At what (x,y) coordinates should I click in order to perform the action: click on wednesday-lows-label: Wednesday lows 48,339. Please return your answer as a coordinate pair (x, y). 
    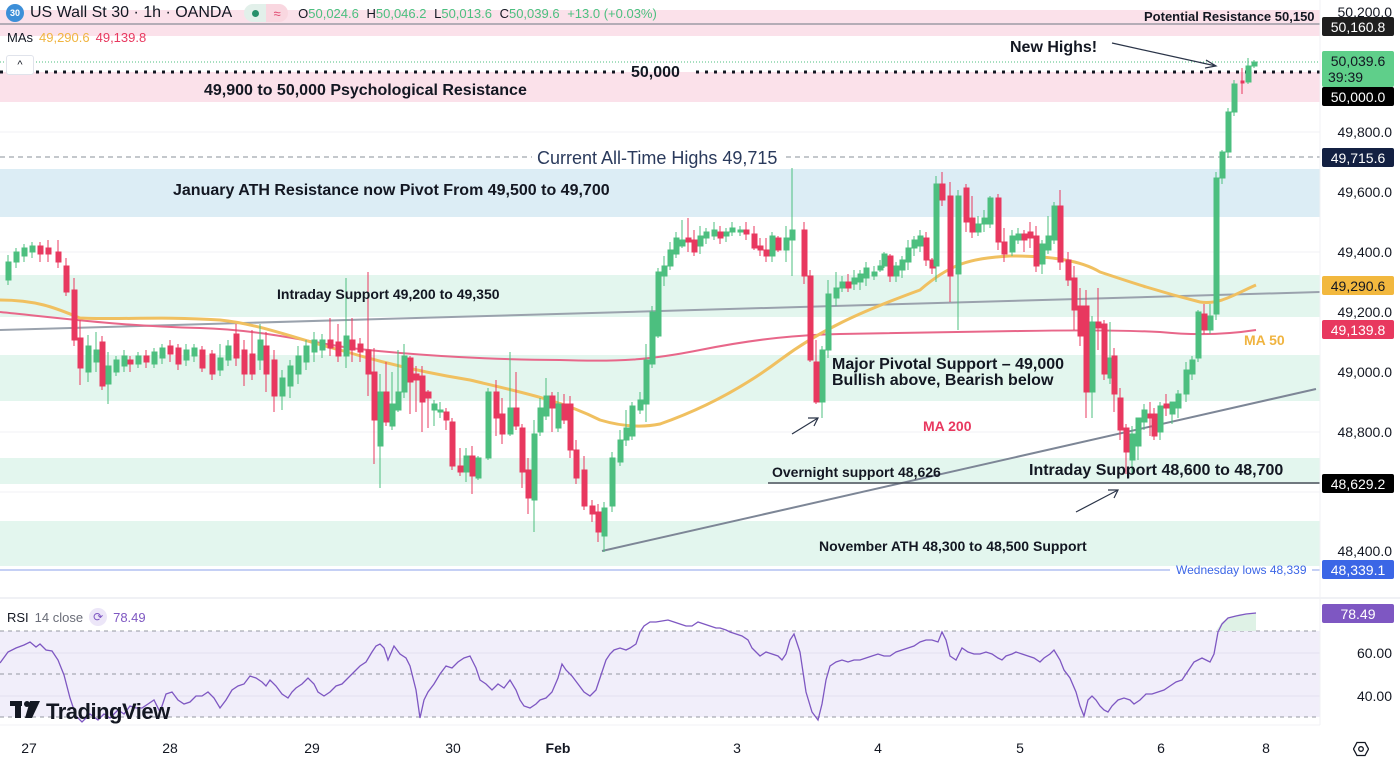
    Looking at the image, I should click on (1241, 570).